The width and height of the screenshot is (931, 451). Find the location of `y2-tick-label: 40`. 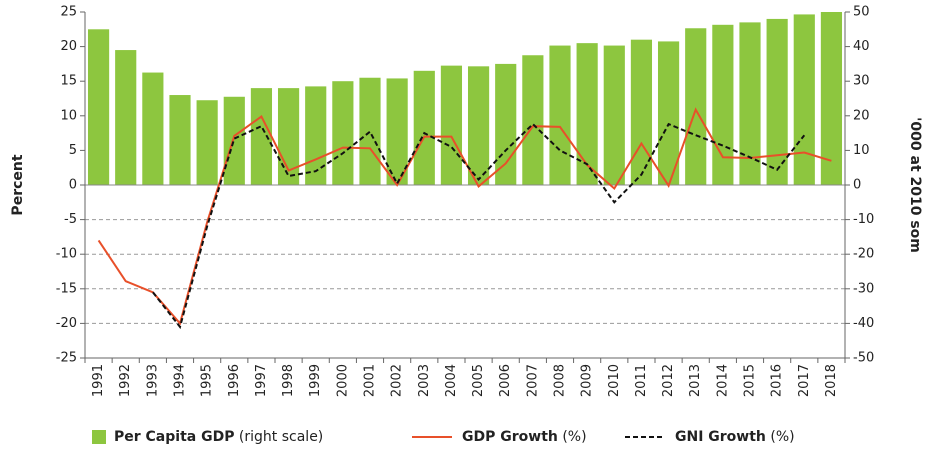

y2-tick-label: 40 is located at coordinates (861, 46).